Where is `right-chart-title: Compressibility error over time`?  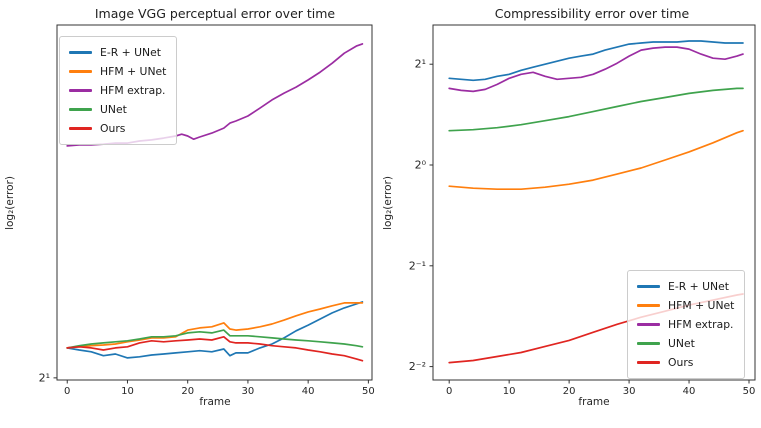 right-chart-title: Compressibility error over time is located at coordinates (592, 13).